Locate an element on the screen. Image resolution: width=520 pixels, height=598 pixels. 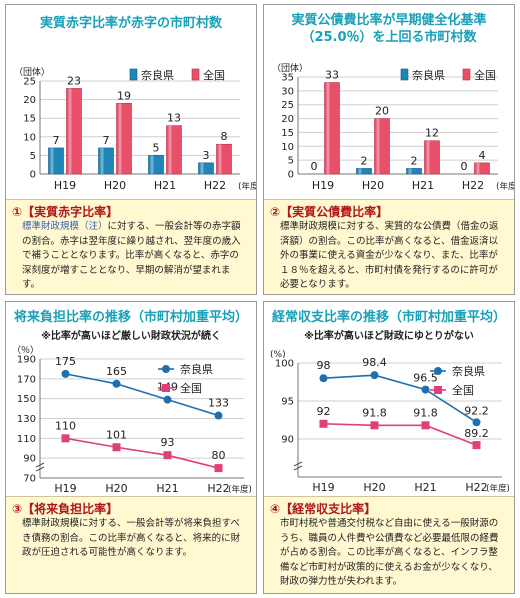
bar-value-label: 19 is located at coordinates (124, 95).